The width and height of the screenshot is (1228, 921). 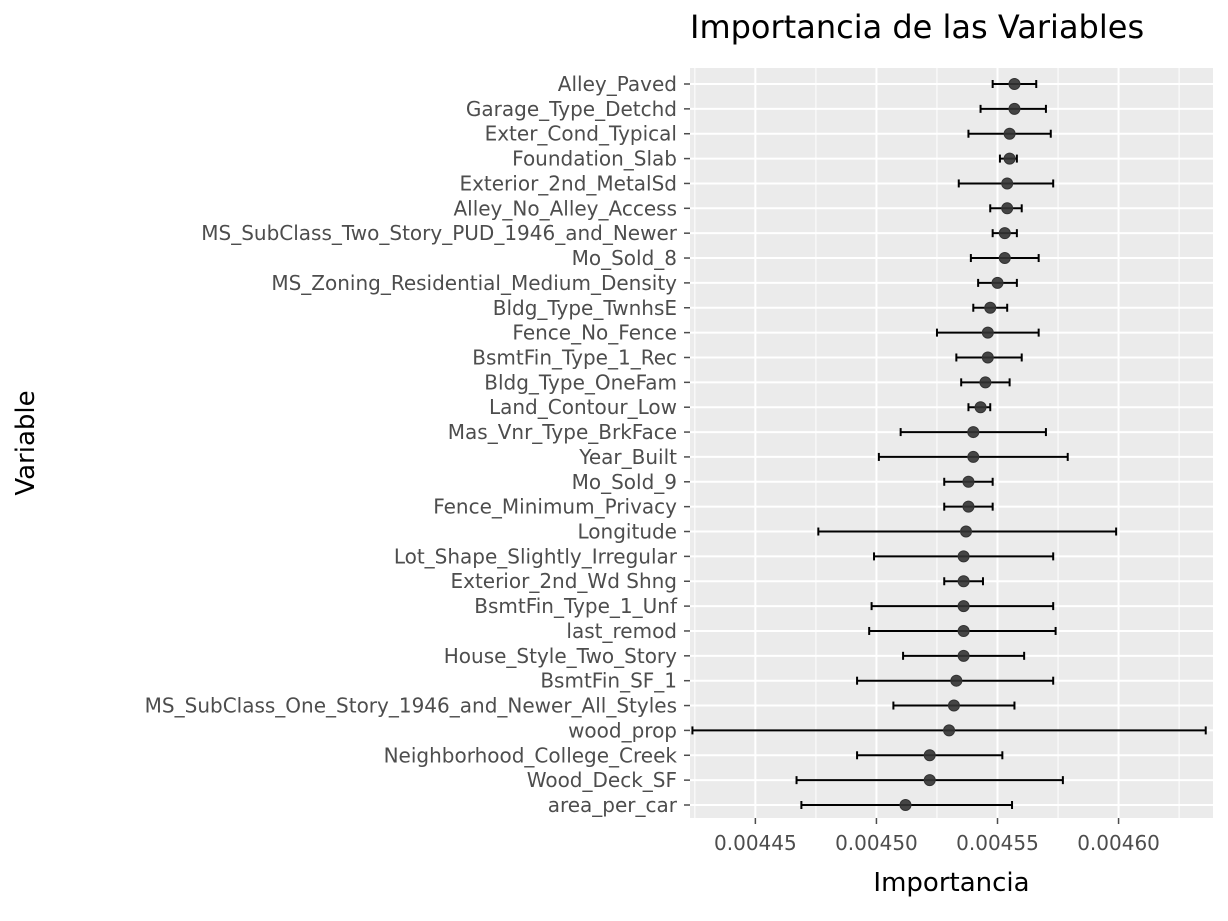 I want to click on y-tick-label: Alley_No_Alley_Access, so click(x=565, y=208).